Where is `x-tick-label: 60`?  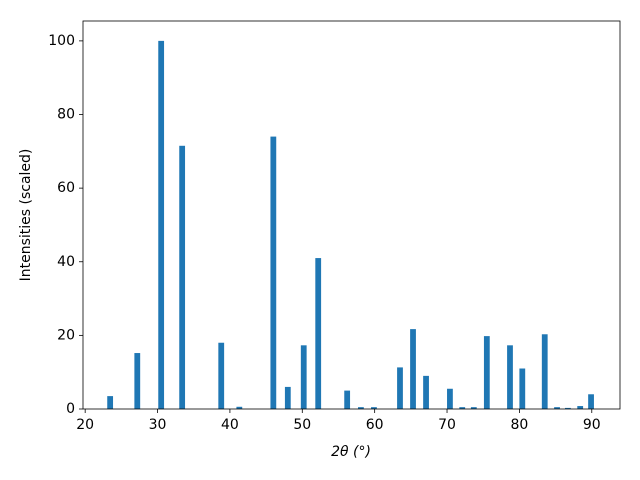 x-tick-label: 60 is located at coordinates (375, 425).